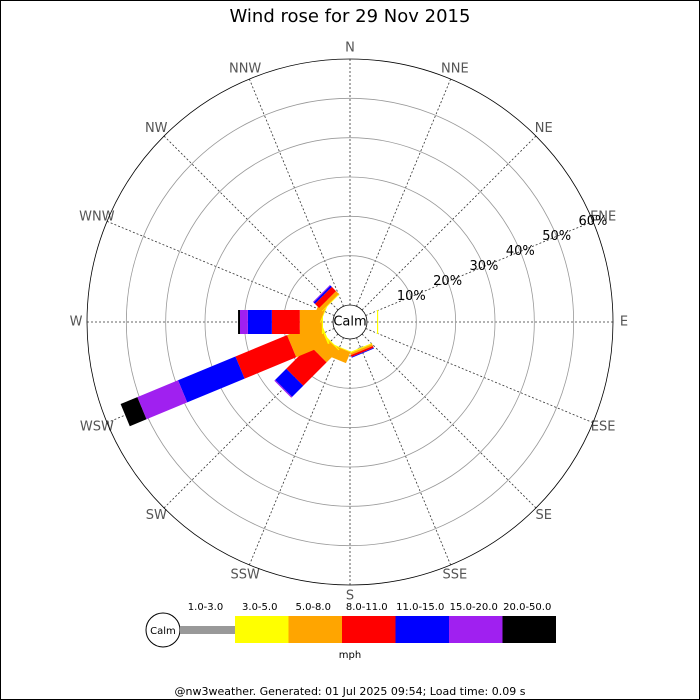 This screenshot has height=700, width=700. Describe the element at coordinates (367, 607) in the screenshot. I see `legend-label: 8.0-11.0` at that location.